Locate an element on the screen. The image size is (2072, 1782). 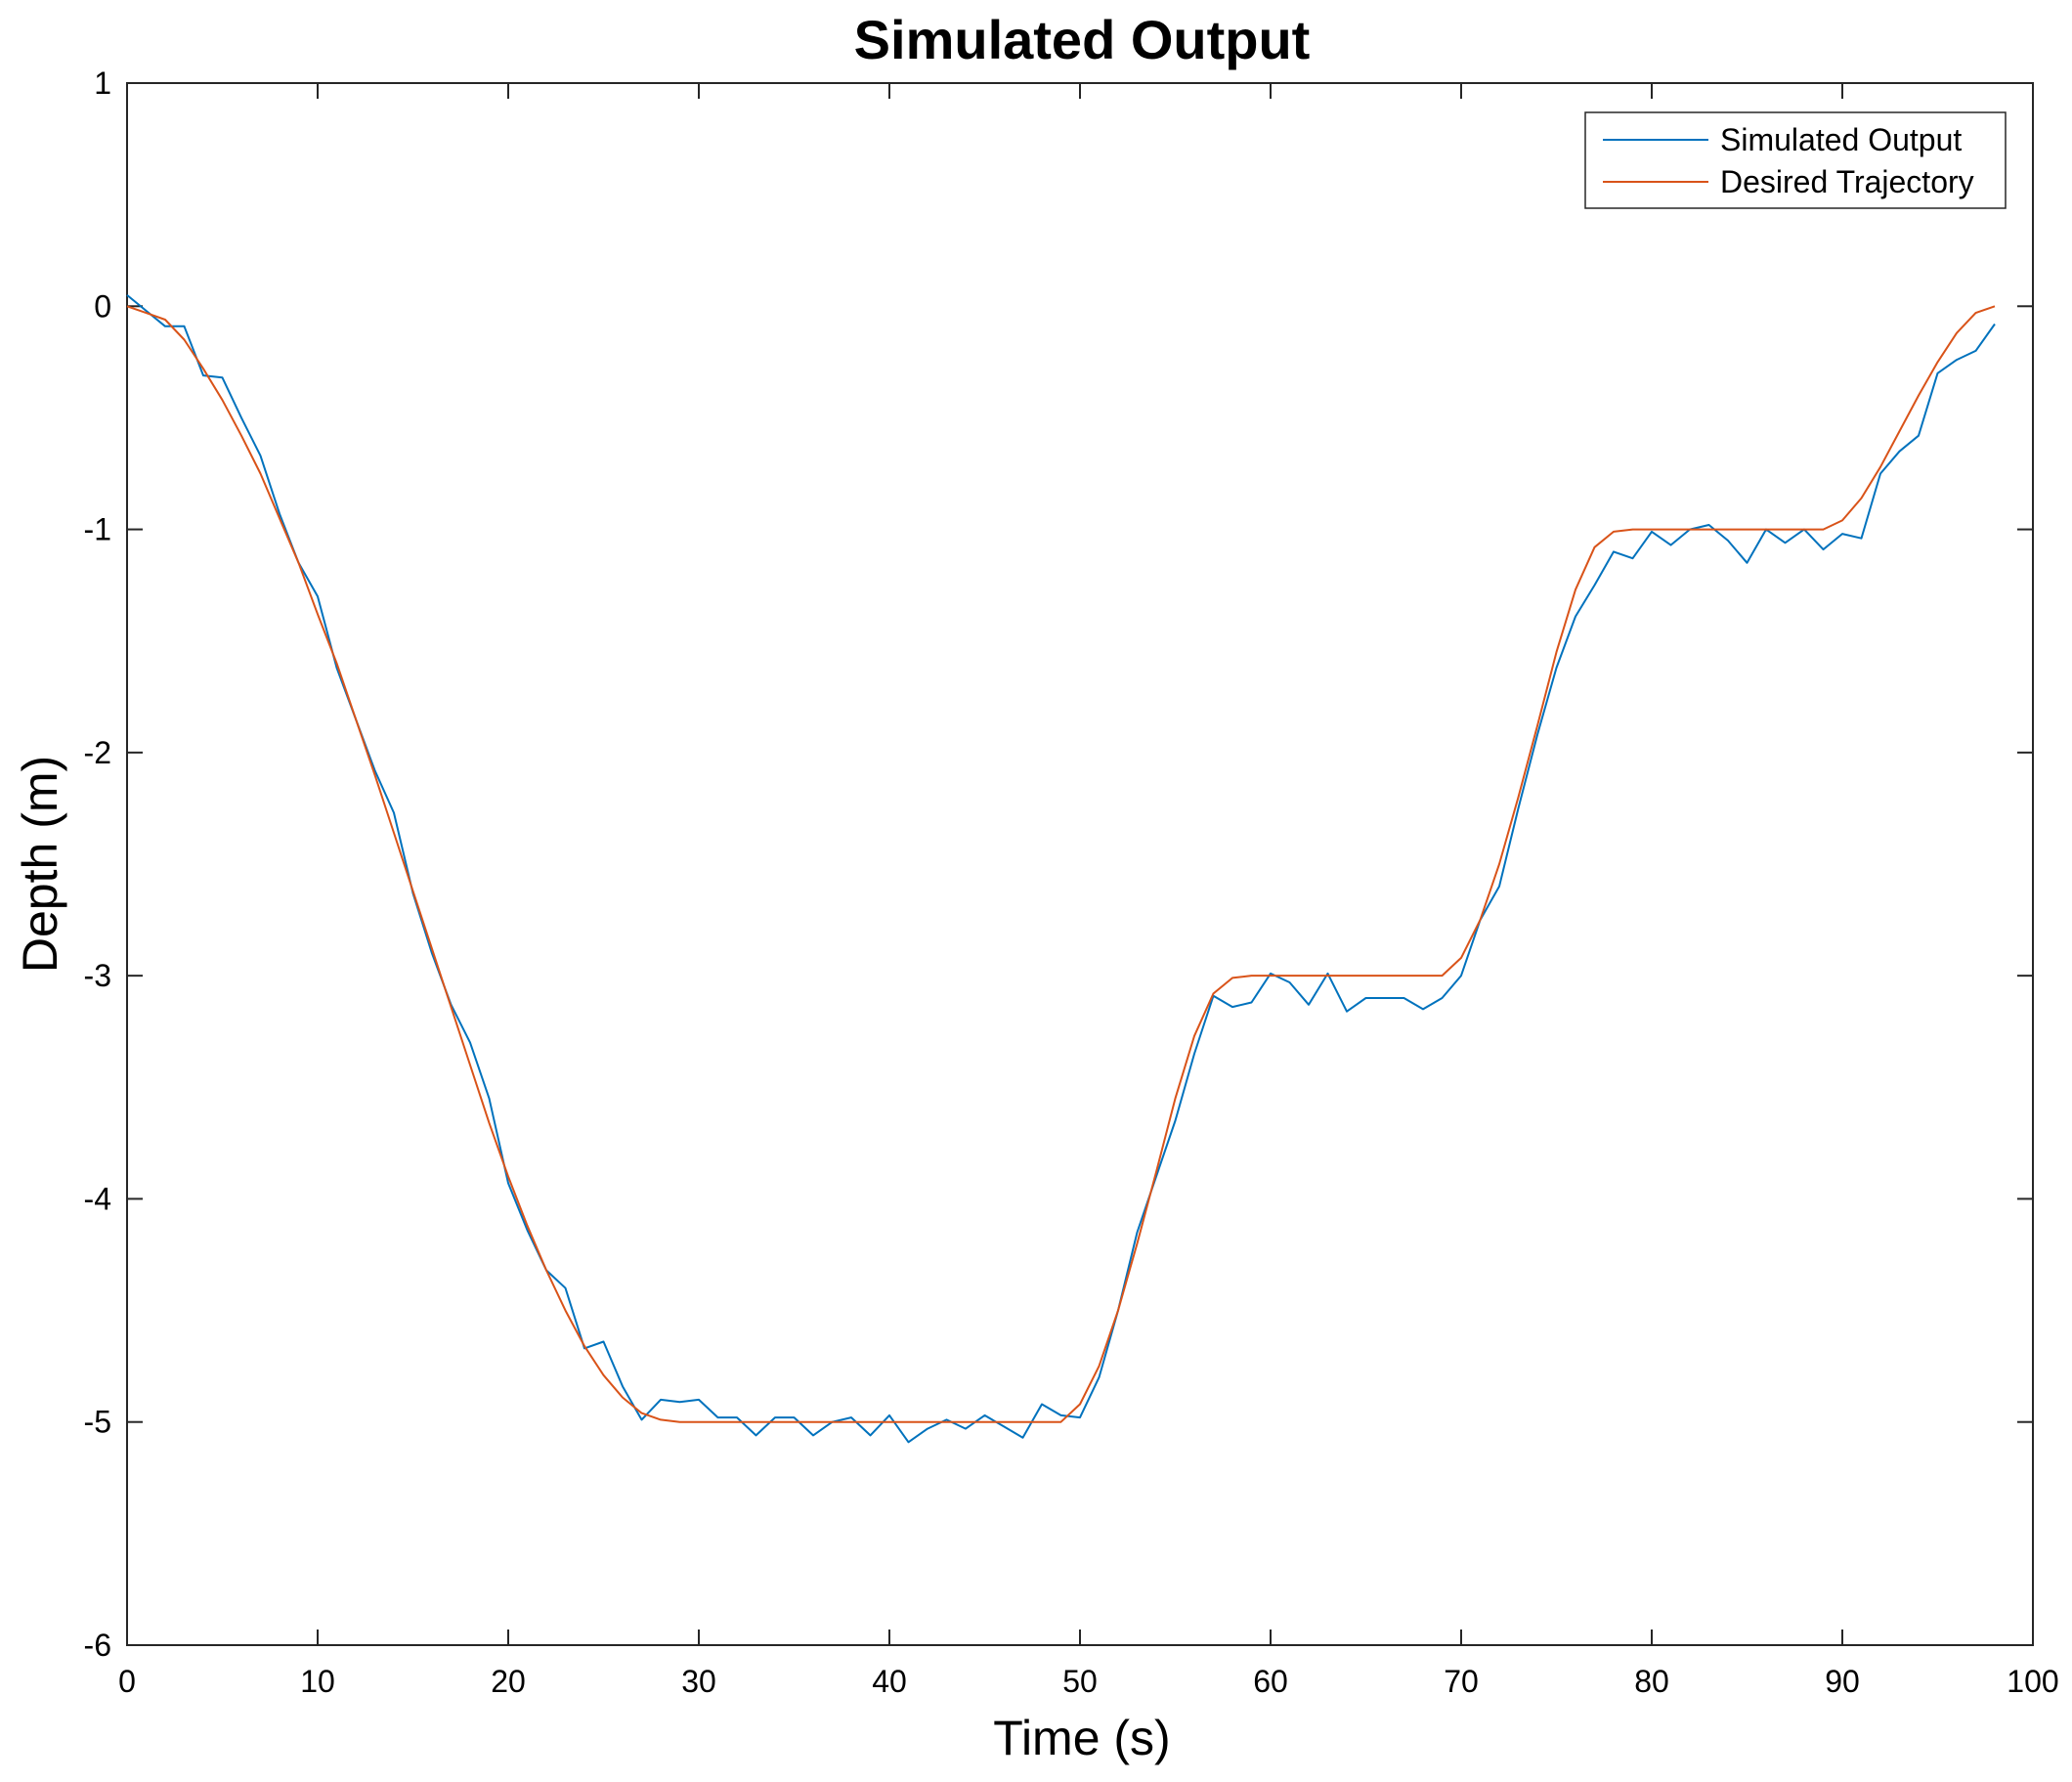
legend-label-simulated-output: Simulated Output is located at coordinates (1841, 139).